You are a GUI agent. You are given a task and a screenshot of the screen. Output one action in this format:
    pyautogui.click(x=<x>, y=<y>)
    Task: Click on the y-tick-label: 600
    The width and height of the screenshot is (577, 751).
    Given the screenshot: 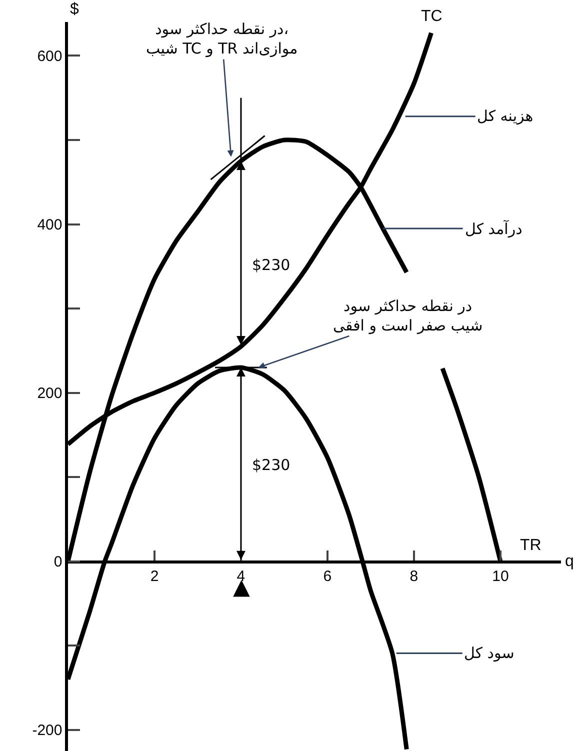 What is the action you would take?
    pyautogui.click(x=49, y=56)
    